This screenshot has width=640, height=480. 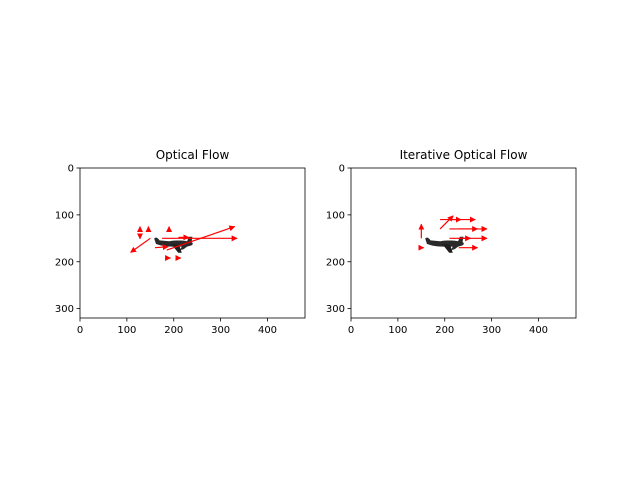 I want to click on optical-flow-y-tick-label: 100, so click(x=64, y=215).